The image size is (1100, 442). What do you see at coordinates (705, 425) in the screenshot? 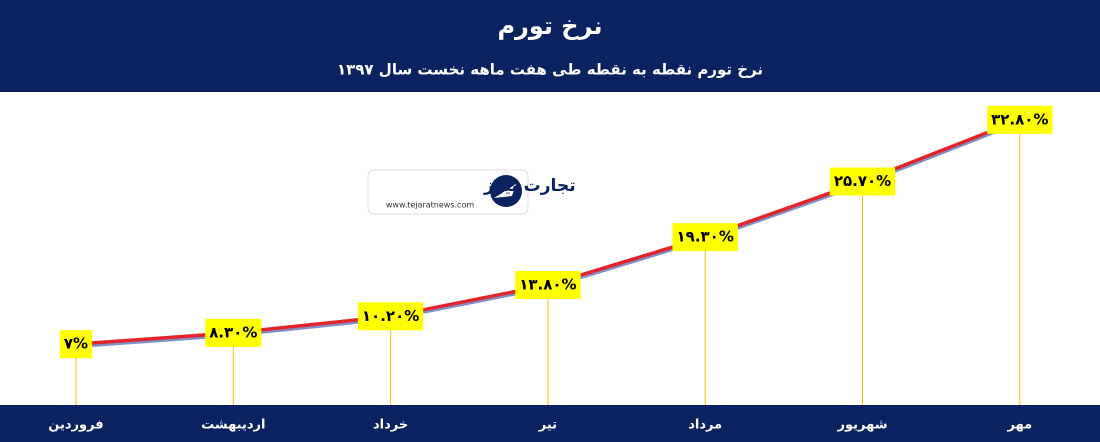
I see `x-tick-label: مرداد` at bounding box center [705, 425].